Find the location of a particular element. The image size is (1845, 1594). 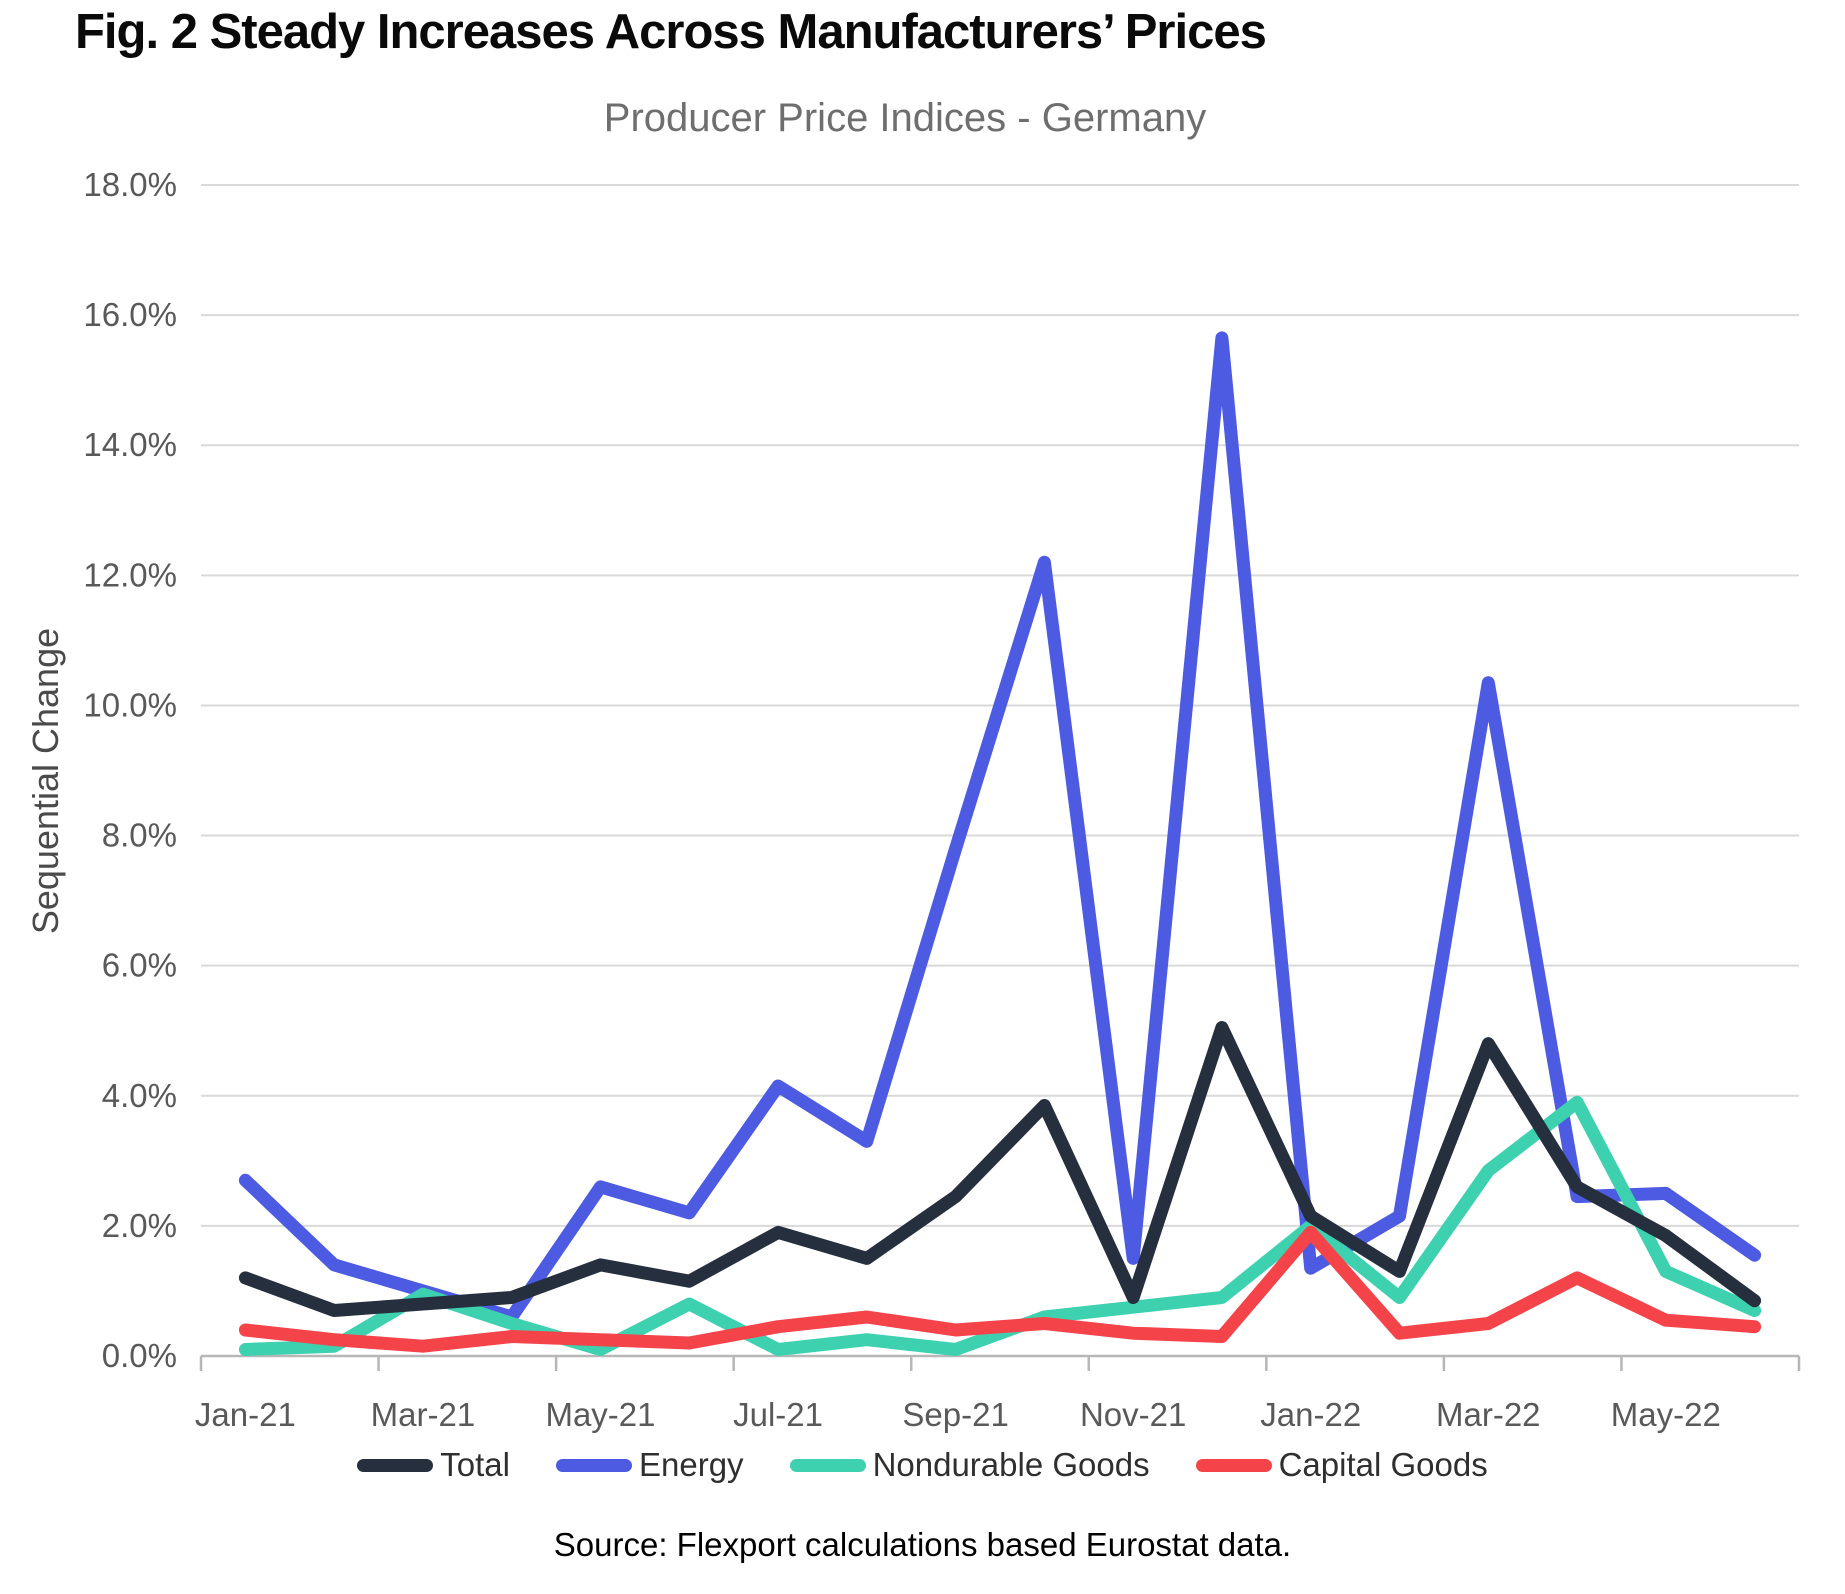

y-tick-label: 8.0% is located at coordinates (139, 835).